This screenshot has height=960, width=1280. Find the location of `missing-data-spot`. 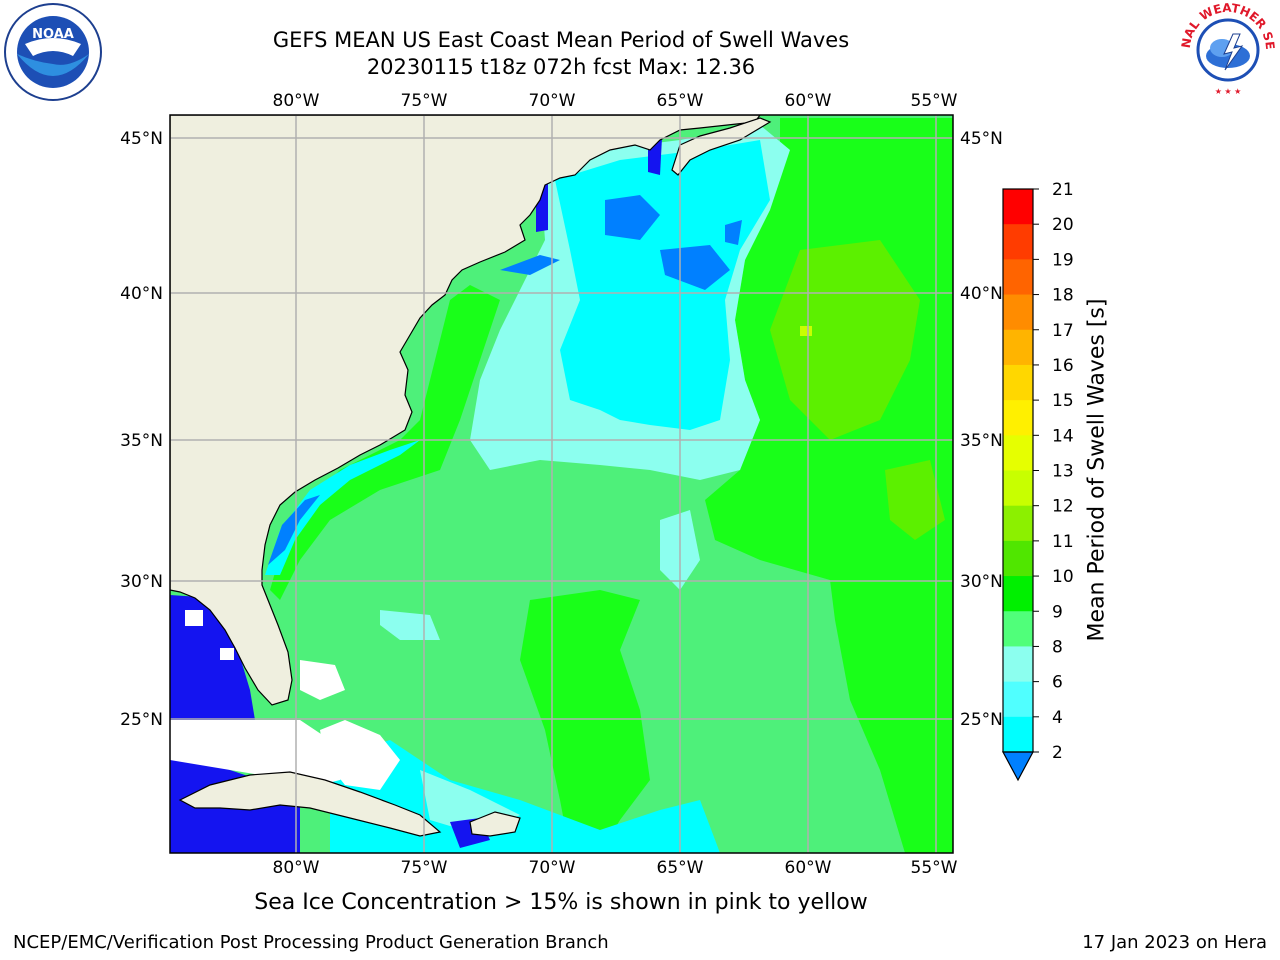

missing-data-spot is located at coordinates (194, 618).